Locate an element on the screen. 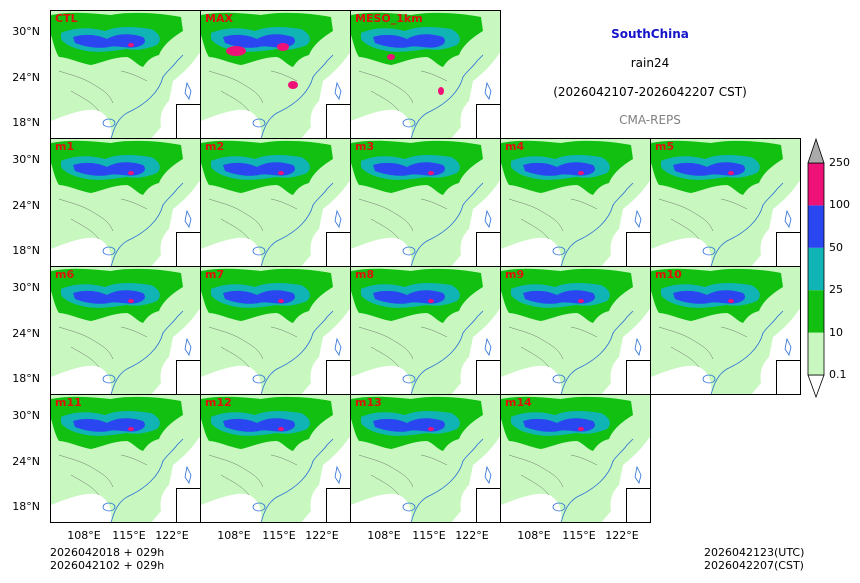 This screenshot has height=583, width=860. colorbar-tick-label: 25 is located at coordinates (836, 290).